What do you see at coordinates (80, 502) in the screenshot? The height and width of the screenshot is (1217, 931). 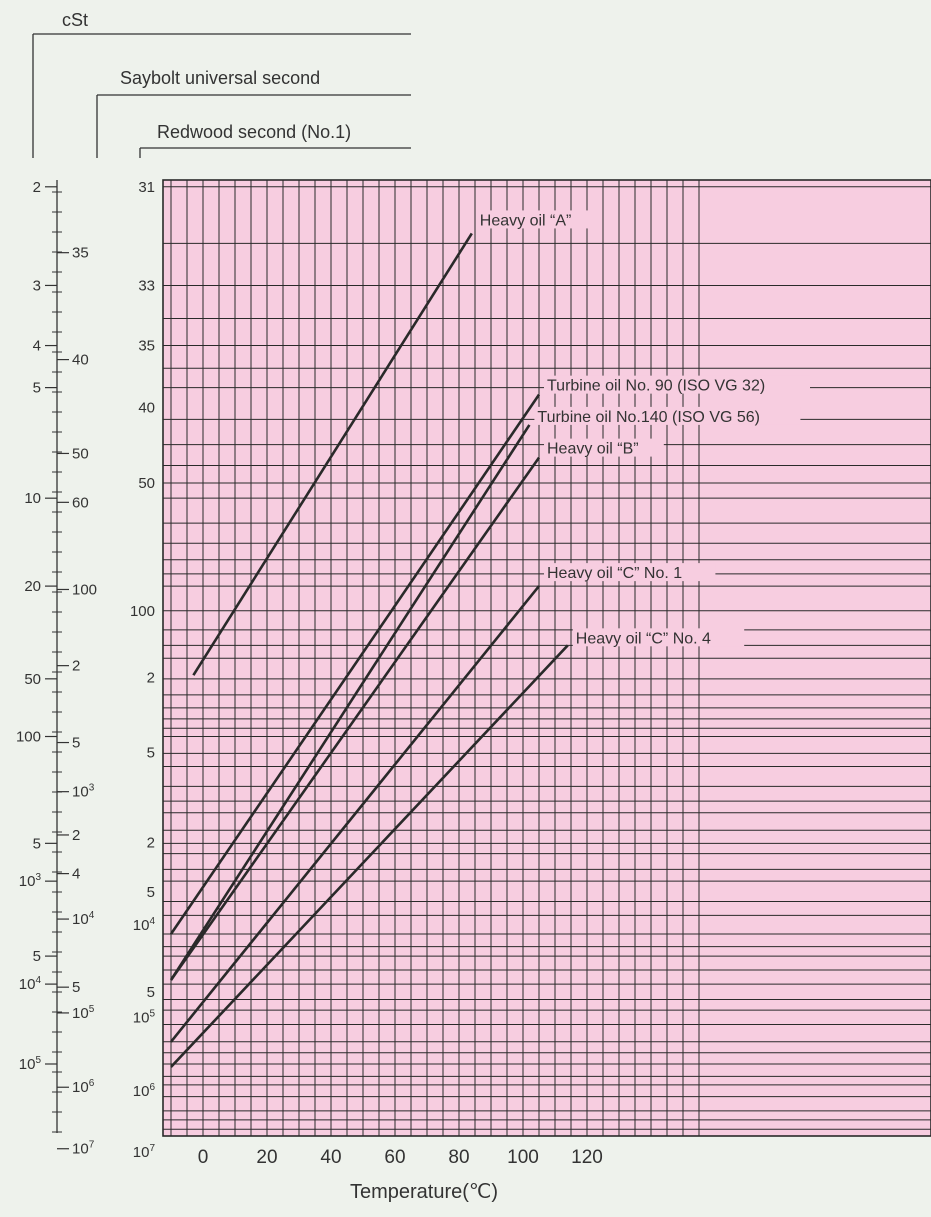 I see `saybolt-tick-label: 60` at bounding box center [80, 502].